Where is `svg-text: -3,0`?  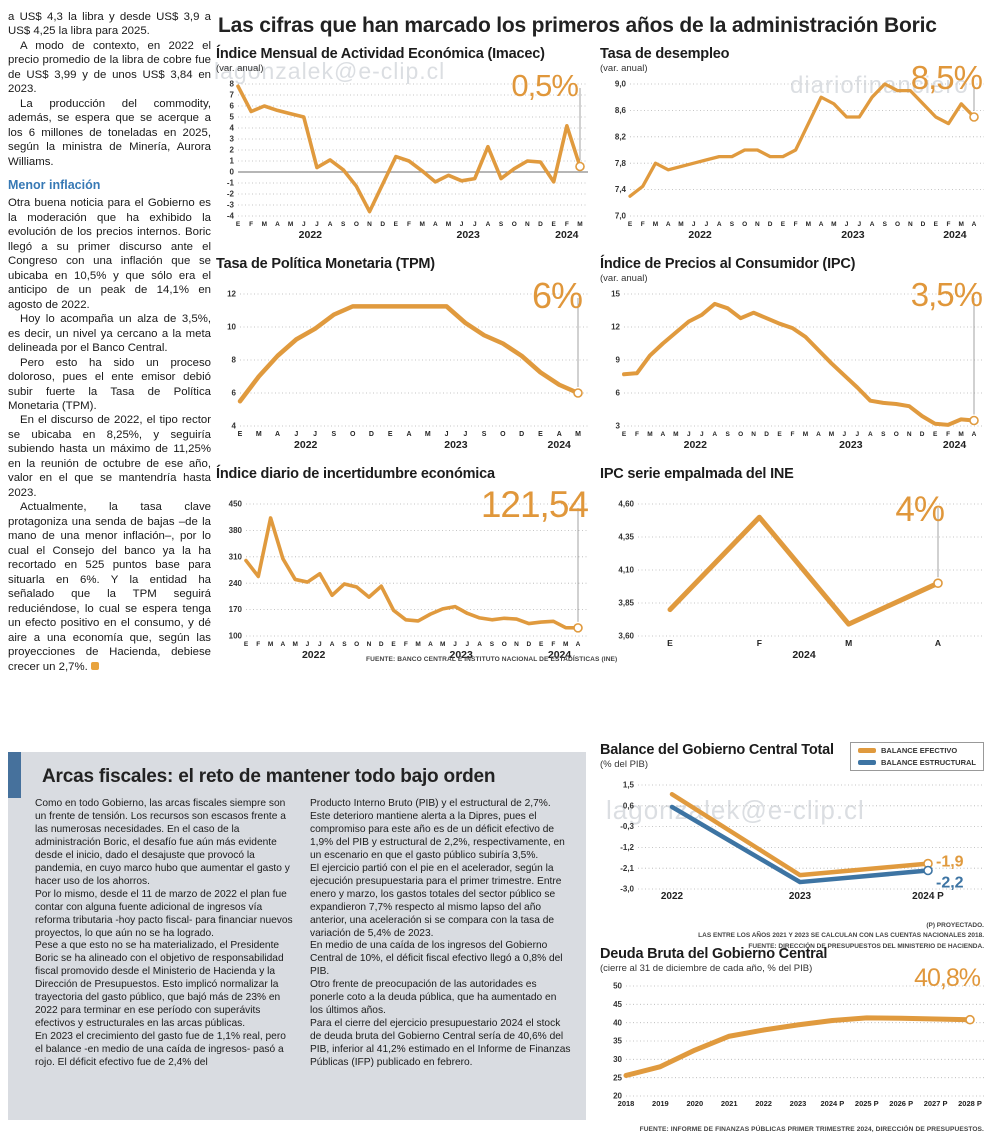
svg-text: -3,0 is located at coordinates (627, 889).